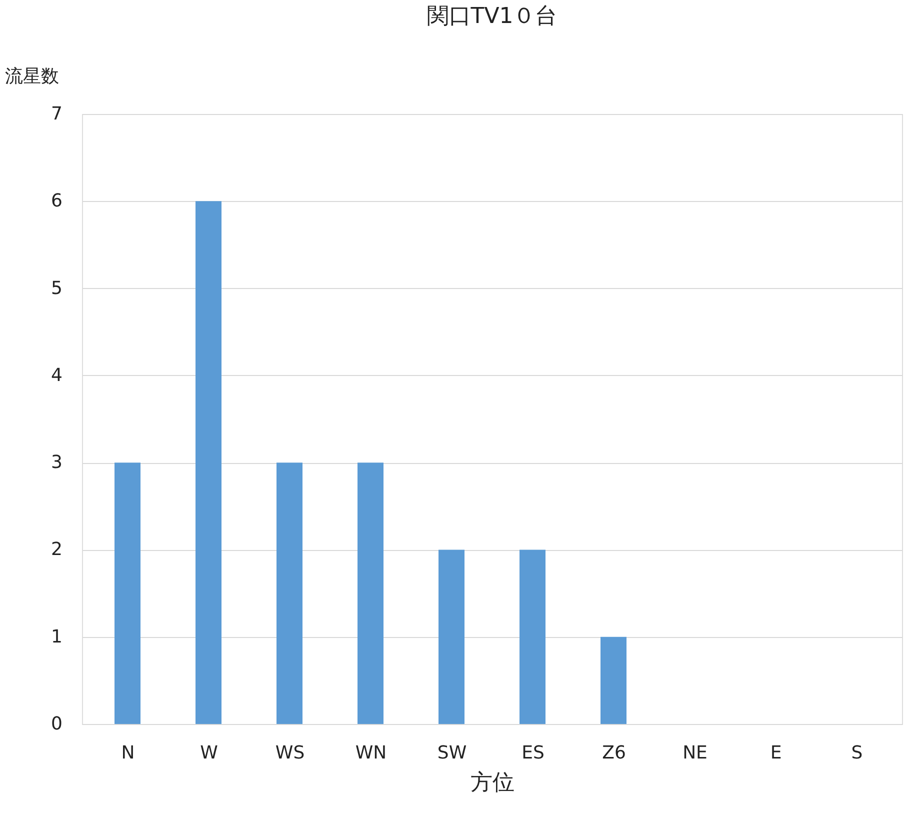  What do you see at coordinates (776, 753) in the screenshot?
I see `x-tick-label: E` at bounding box center [776, 753].